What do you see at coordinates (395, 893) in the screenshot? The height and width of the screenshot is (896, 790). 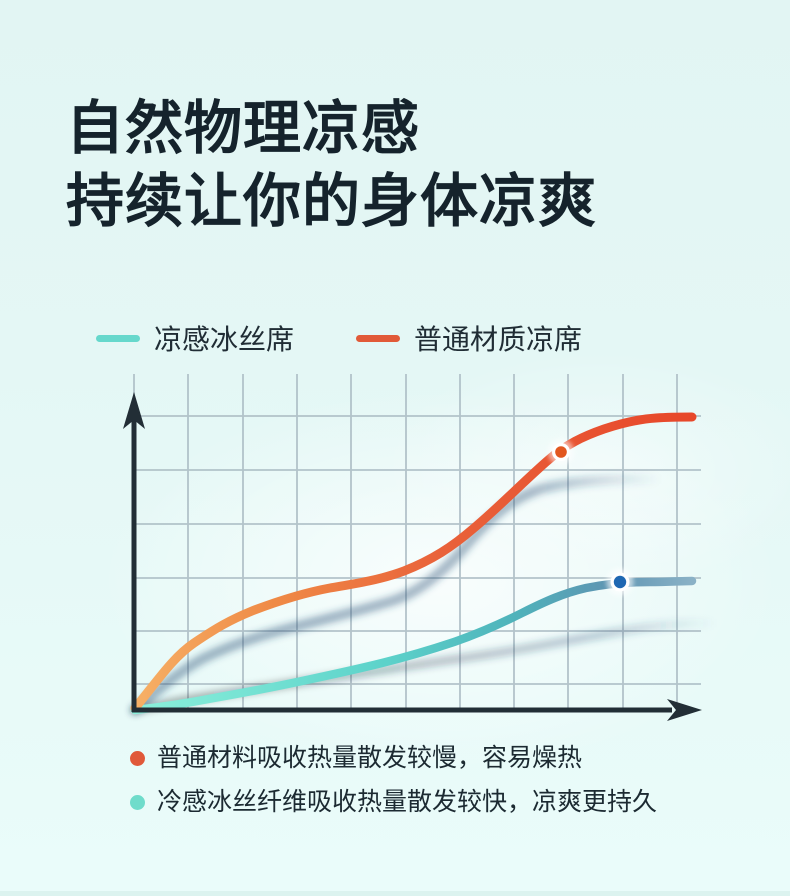 I see `bottom-strip` at bounding box center [395, 893].